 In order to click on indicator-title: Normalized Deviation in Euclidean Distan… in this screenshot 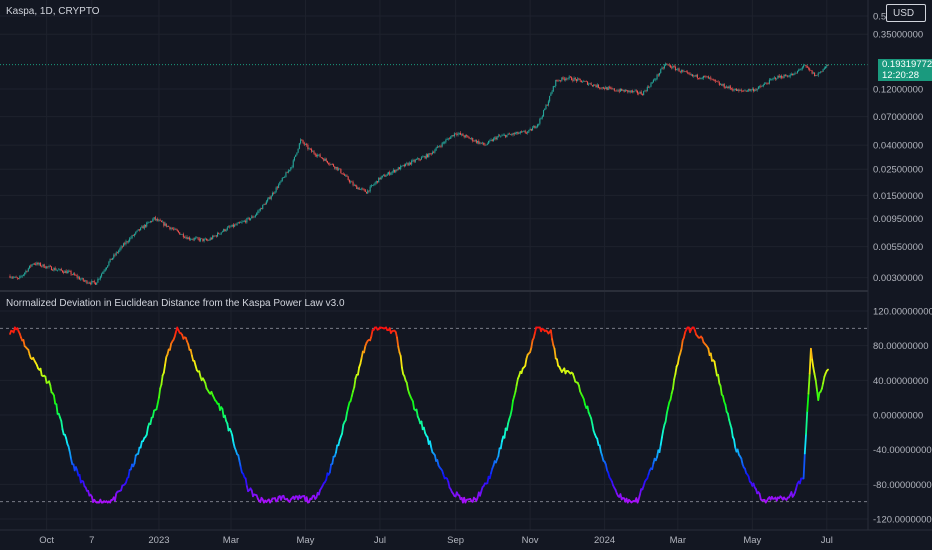, I will do `click(175, 303)`.